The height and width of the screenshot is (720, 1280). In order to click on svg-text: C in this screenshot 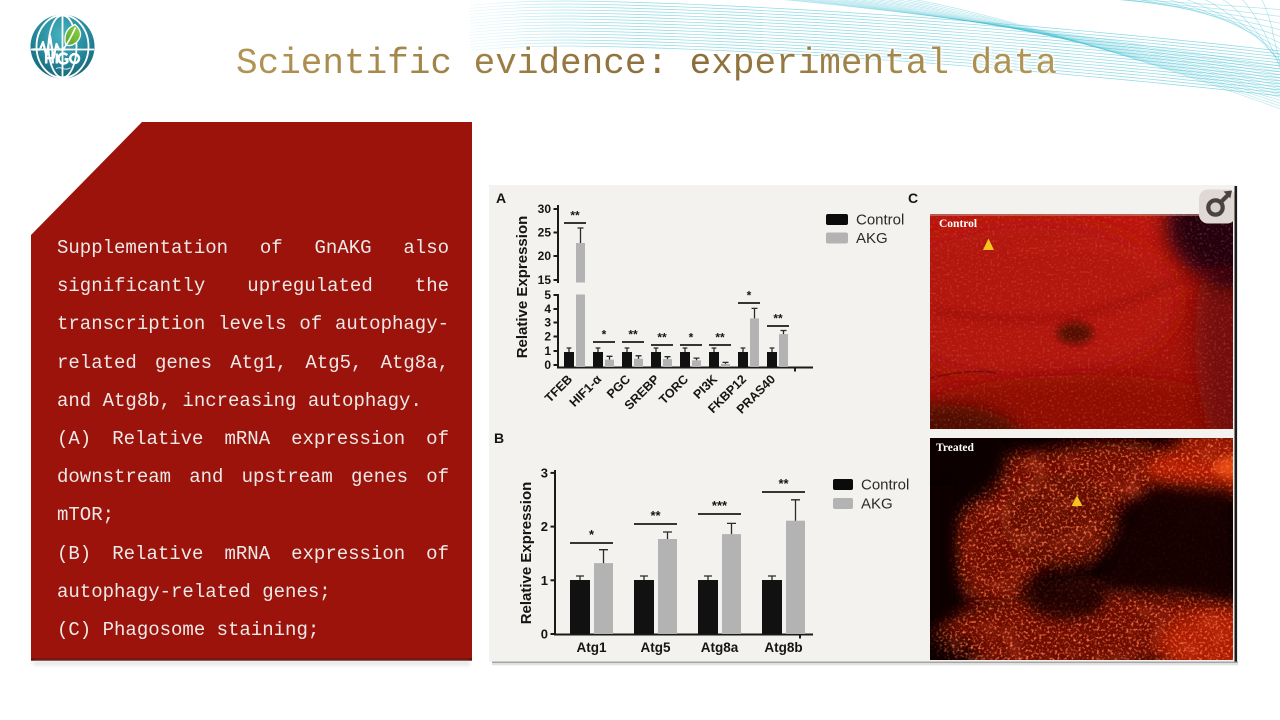, I will do `click(913, 198)`.